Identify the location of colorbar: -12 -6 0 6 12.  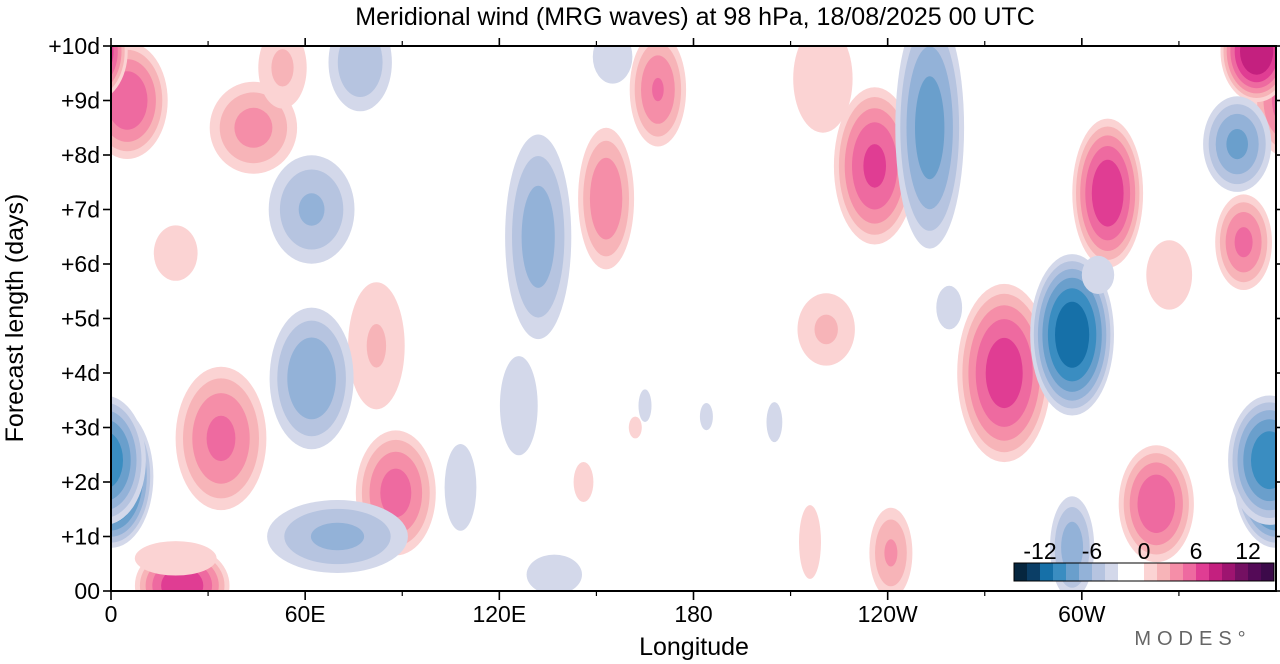
(1144, 560).